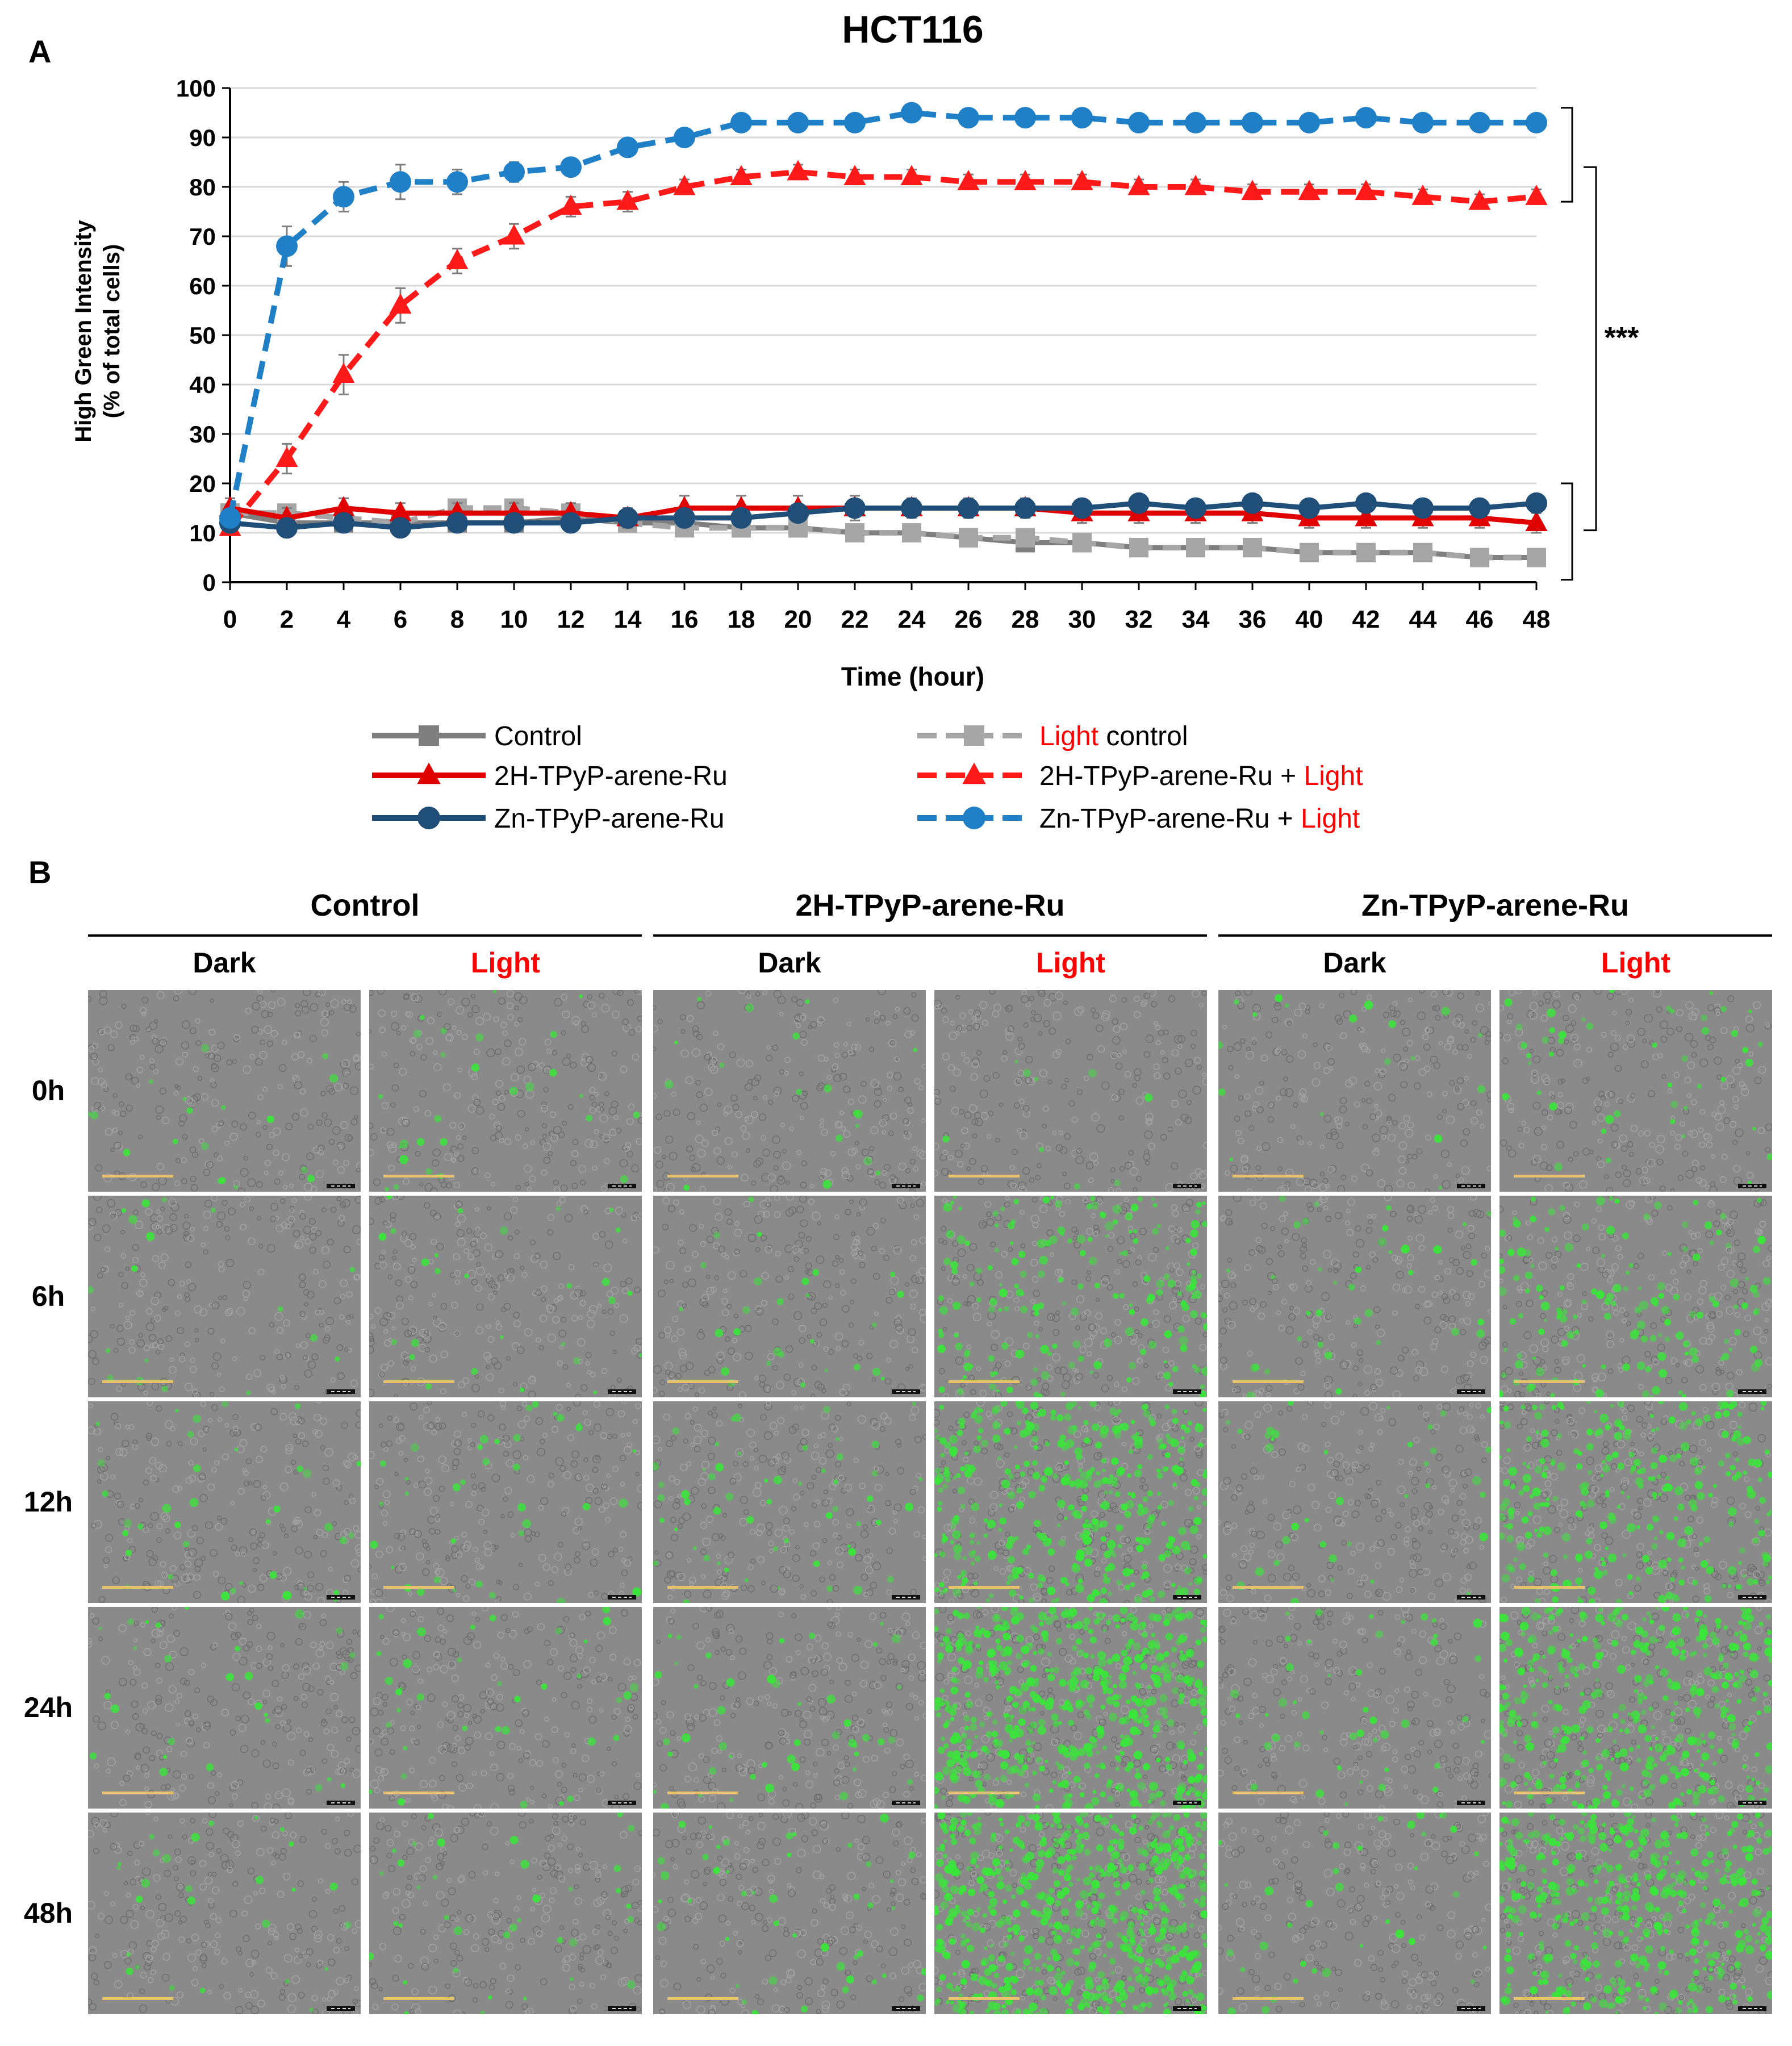 This screenshot has width=1792, height=2046. What do you see at coordinates (1496, 905) in the screenshot?
I see `group-header-zn: Zn-TPyP-arene-Ru` at bounding box center [1496, 905].